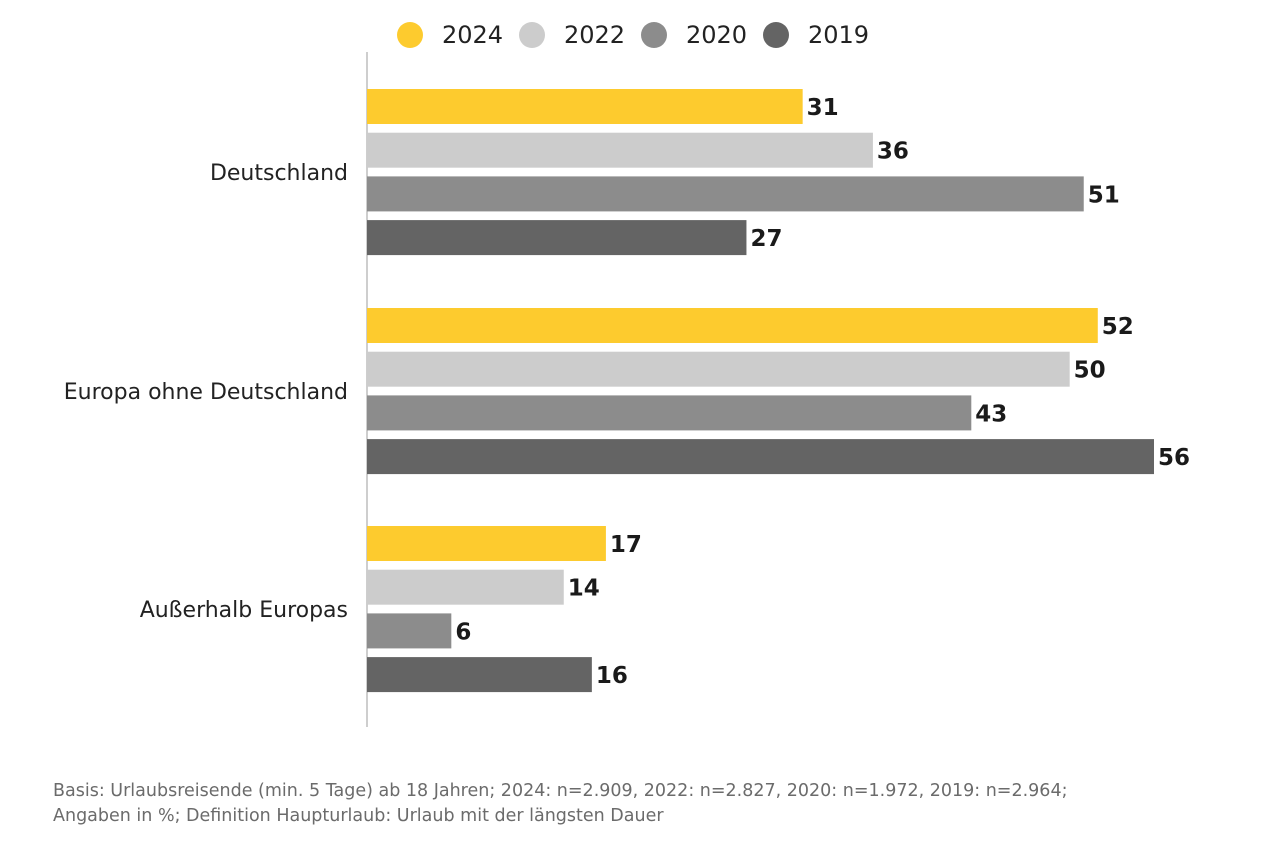 The height and width of the screenshot is (853, 1280). Describe the element at coordinates (1090, 371) in the screenshot. I see `value-label-2022-1: 50` at that location.